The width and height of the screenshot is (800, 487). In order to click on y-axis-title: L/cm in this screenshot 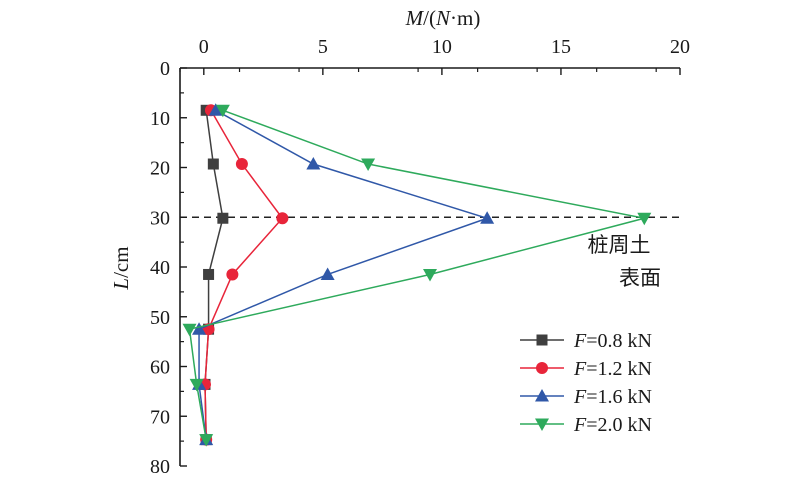, I will do `click(121, 268)`.